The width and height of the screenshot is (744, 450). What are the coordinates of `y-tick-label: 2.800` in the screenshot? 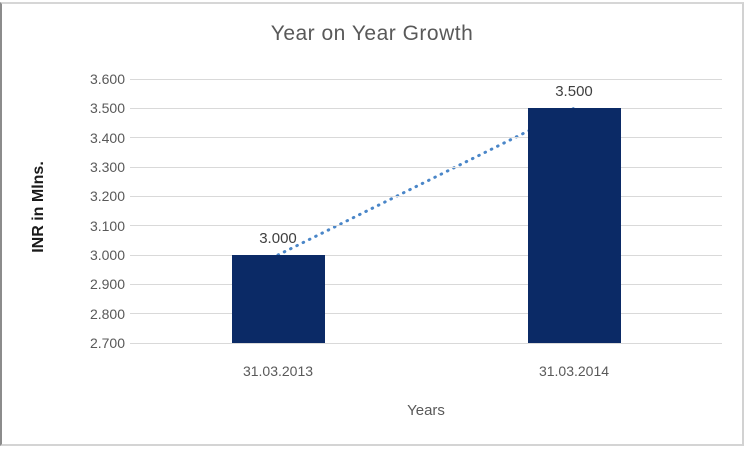 It's located at (107, 313).